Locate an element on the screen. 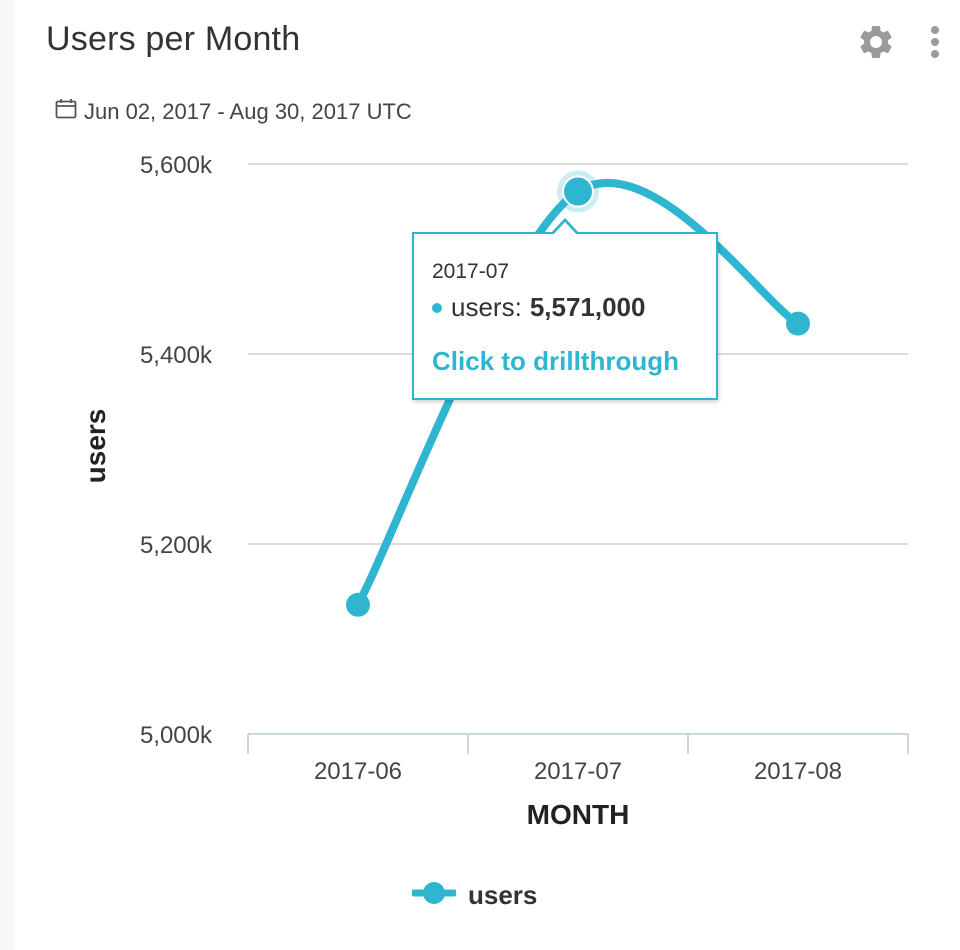  tooltip-header: 2017-07 is located at coordinates (471, 271).